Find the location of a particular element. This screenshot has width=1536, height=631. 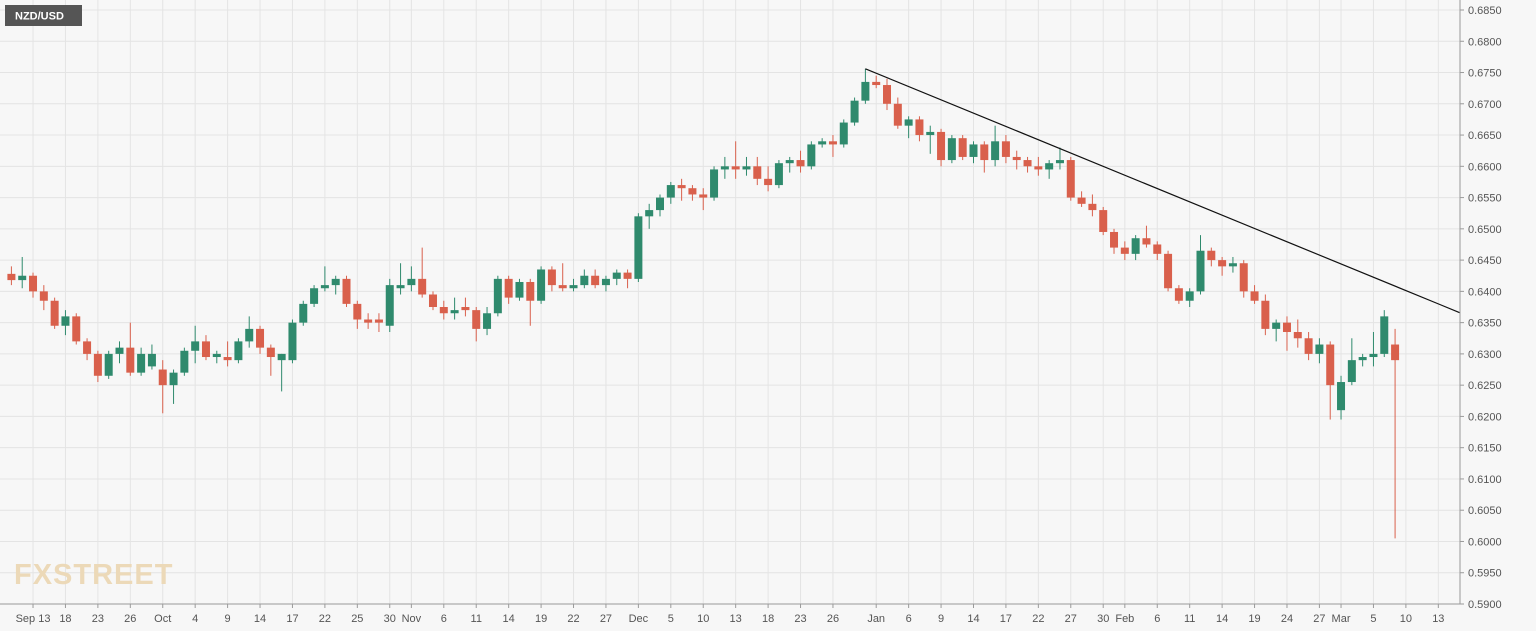

y-tick-label: 0.6400 is located at coordinates (1485, 292).